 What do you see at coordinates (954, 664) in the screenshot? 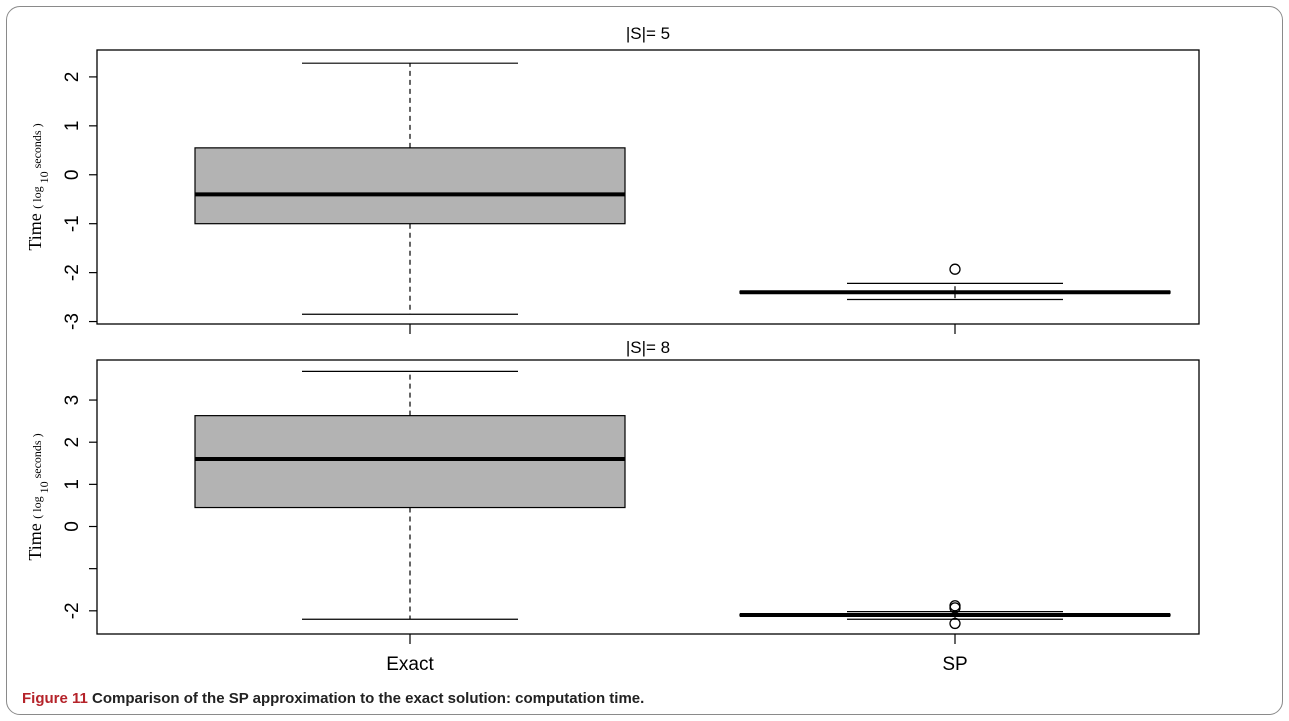
I see `x-tick-label-sp: SP` at bounding box center [954, 664].